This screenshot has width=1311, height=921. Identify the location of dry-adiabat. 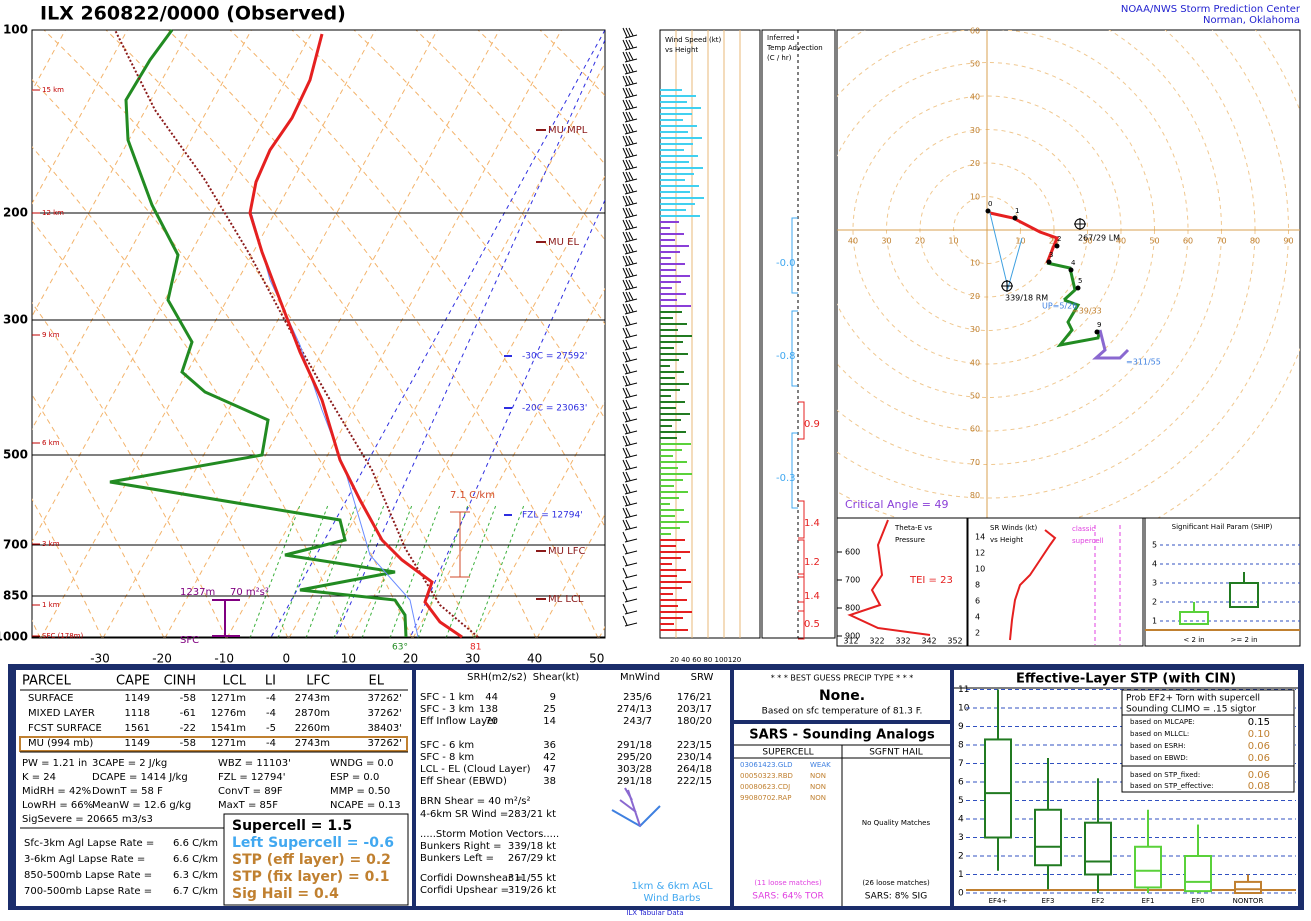
(98, 515).